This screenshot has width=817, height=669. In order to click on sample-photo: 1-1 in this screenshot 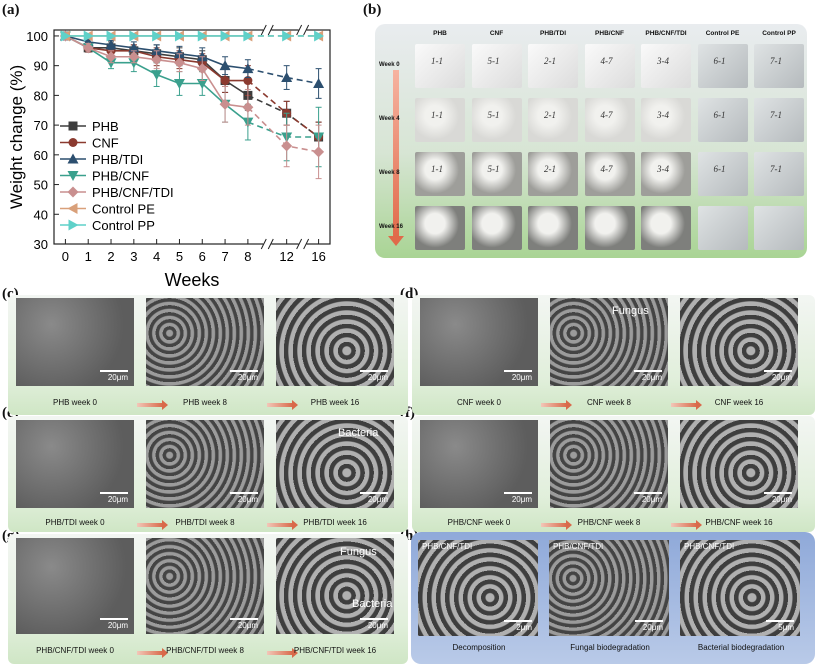, I will do `click(440, 120)`.